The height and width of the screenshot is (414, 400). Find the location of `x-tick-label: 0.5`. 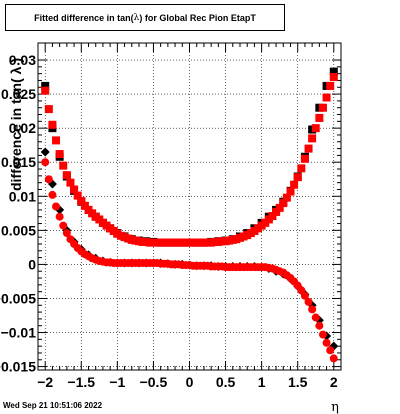

x-tick-label: 0.5 is located at coordinates (226, 382).